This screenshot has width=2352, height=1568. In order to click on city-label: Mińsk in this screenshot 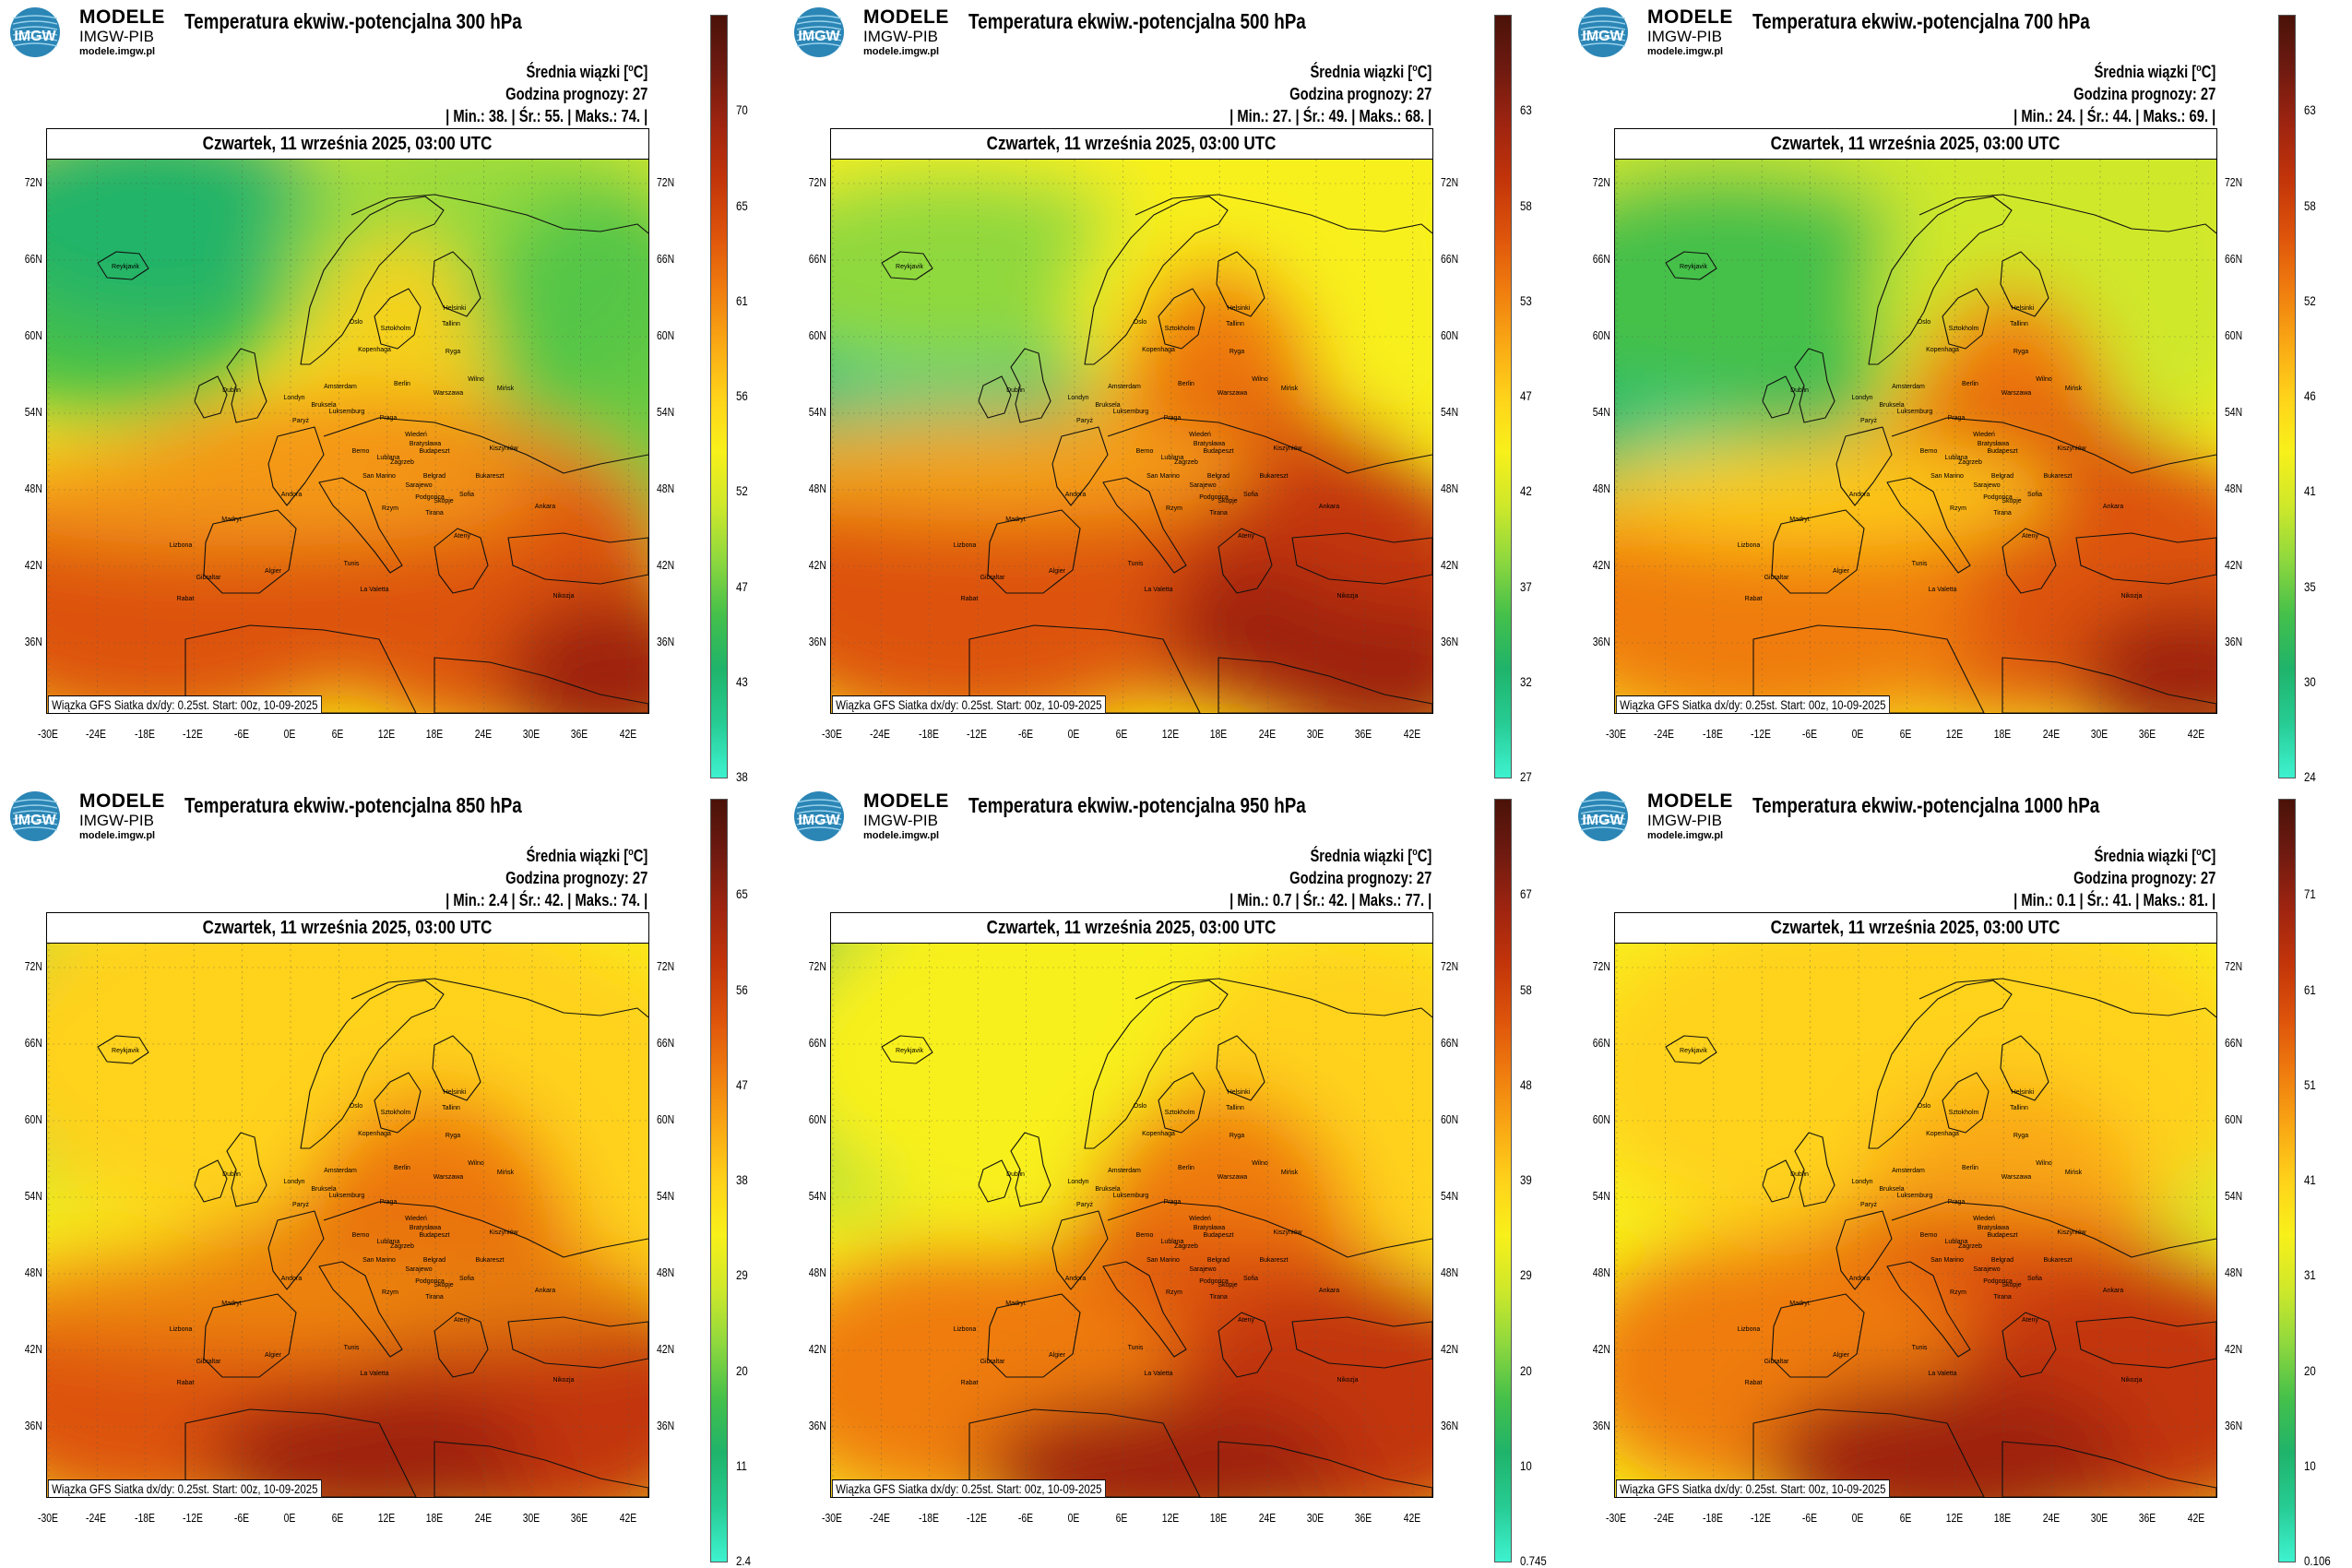, I will do `click(1290, 389)`.